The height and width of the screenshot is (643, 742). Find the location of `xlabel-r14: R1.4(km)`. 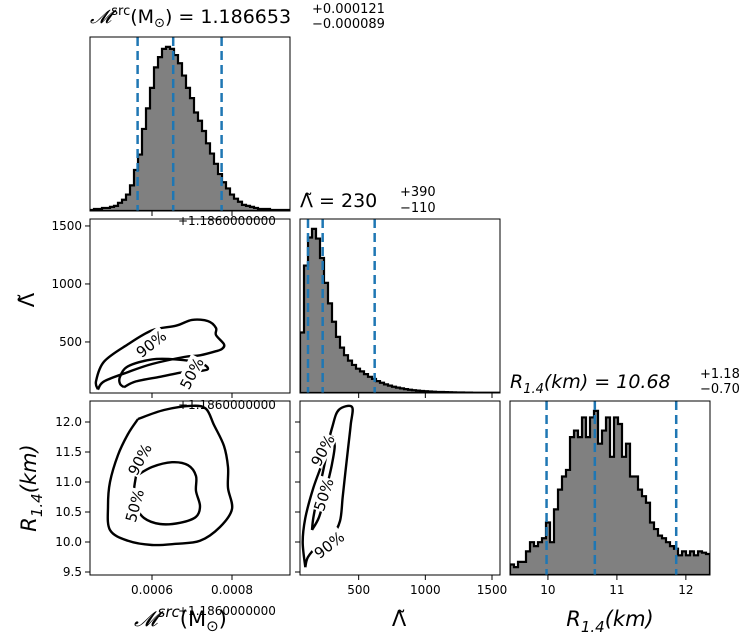

xlabel-r14: R1.4(km) is located at coordinates (609, 621).